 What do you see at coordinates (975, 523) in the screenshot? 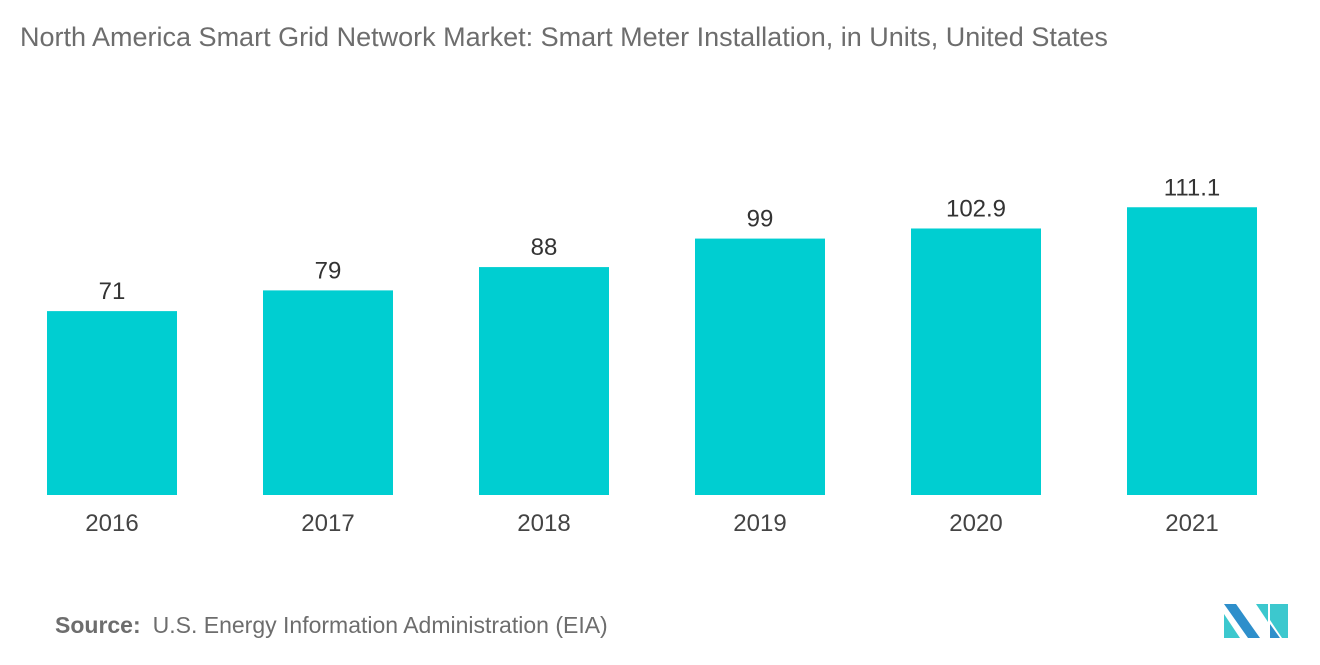
I see `x-tick-label-2020: 2020` at bounding box center [975, 523].